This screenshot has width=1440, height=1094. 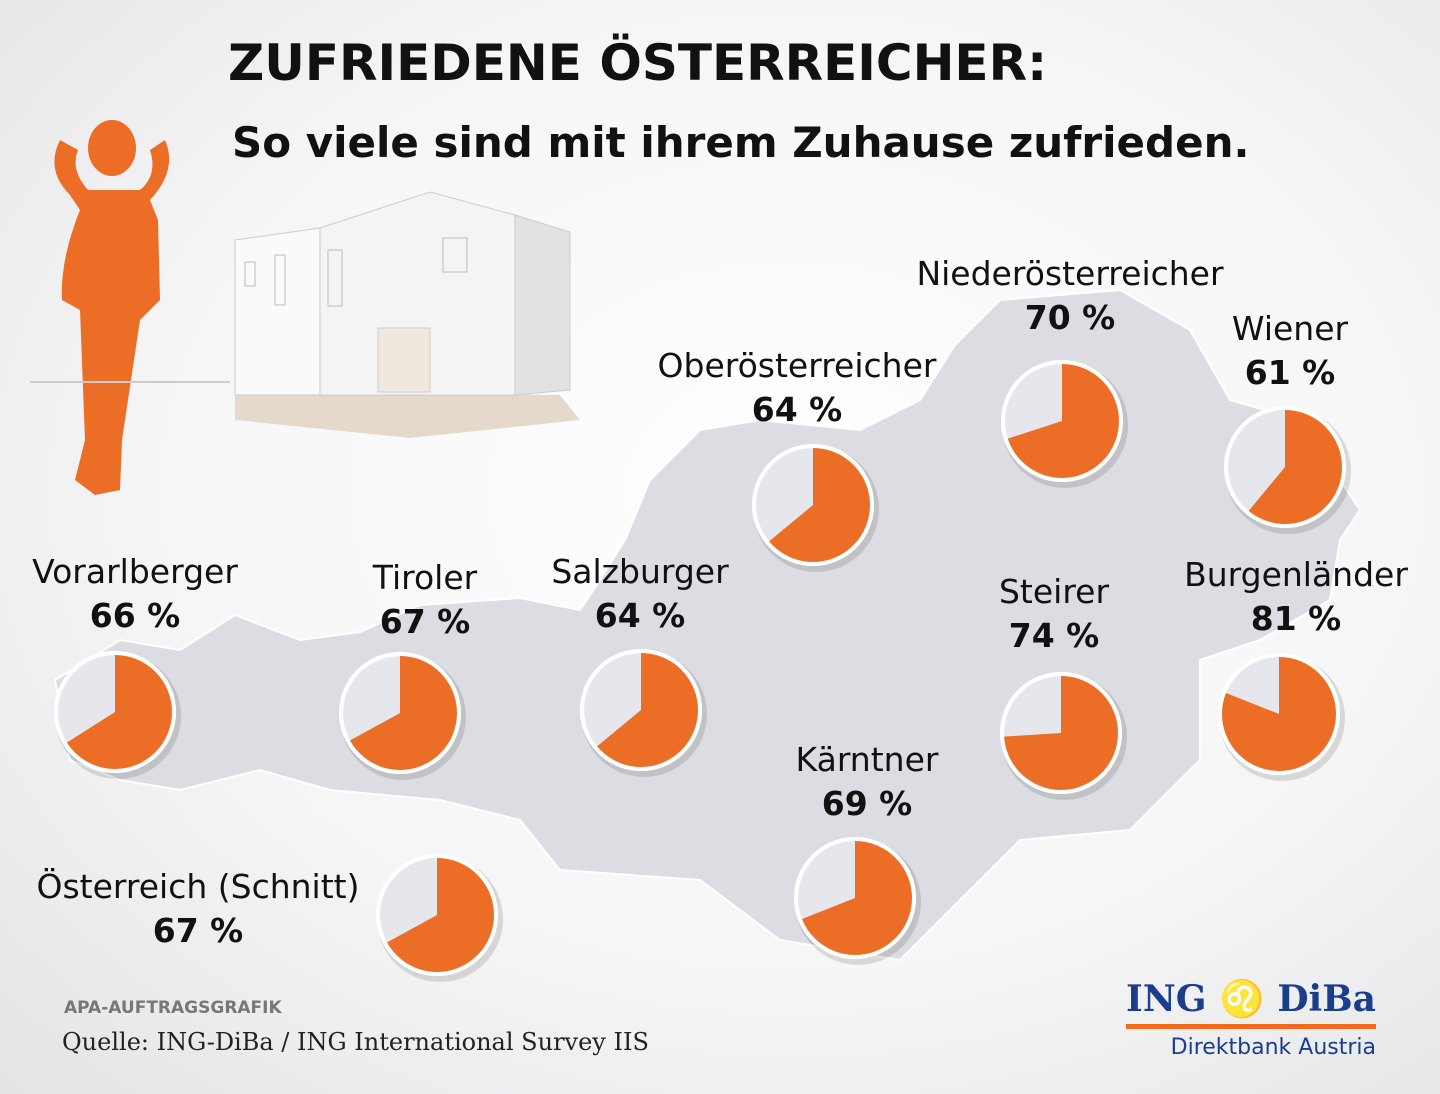 I want to click on region-value: 61 %, so click(x=1290, y=372).